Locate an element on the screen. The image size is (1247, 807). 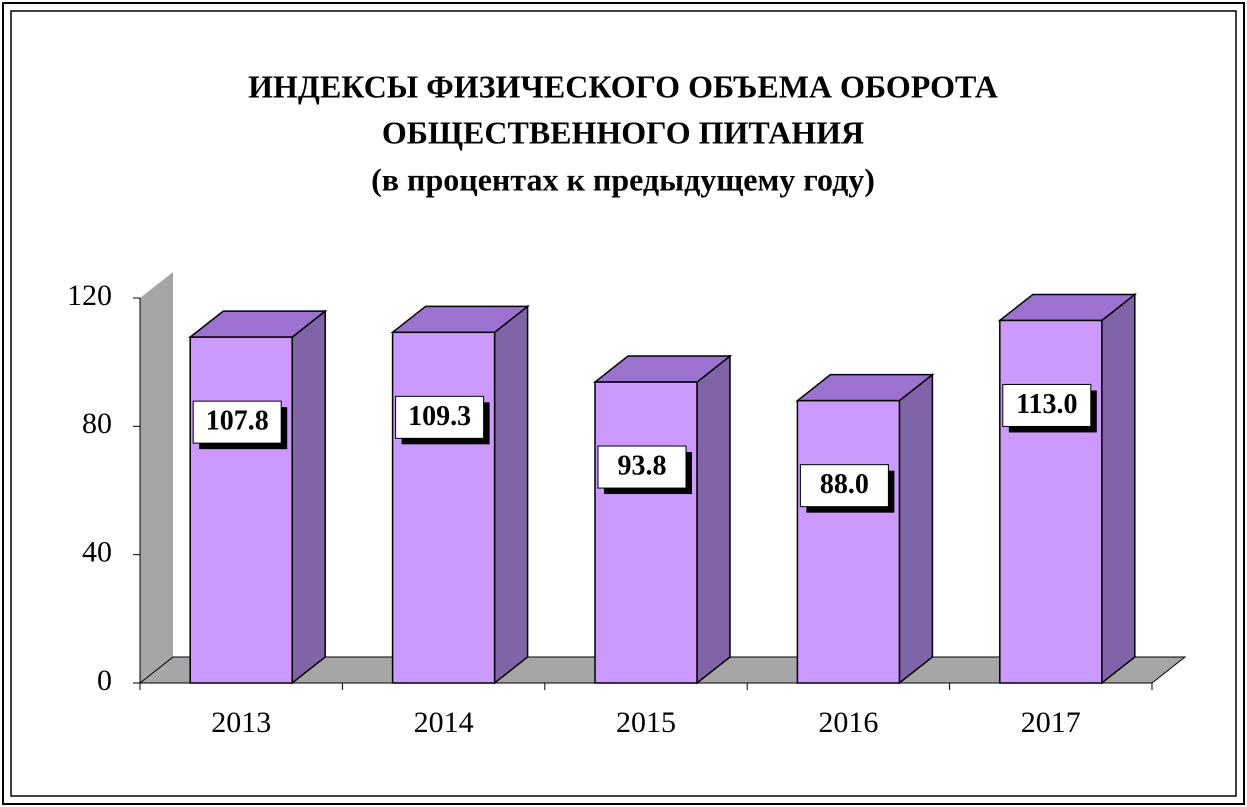
value-label: 113.0 is located at coordinates (1046, 404).